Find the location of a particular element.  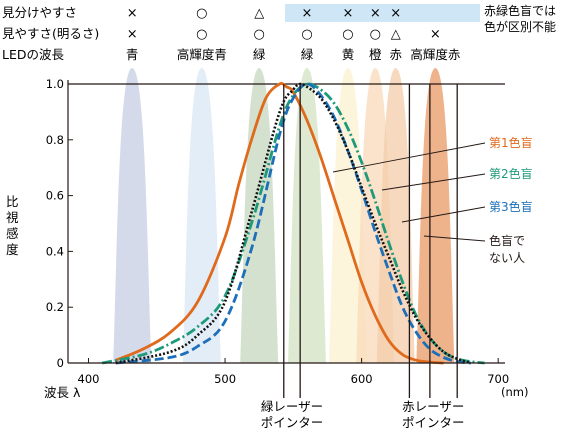

y-tick-label-2: 0.4 is located at coordinates (55, 251).